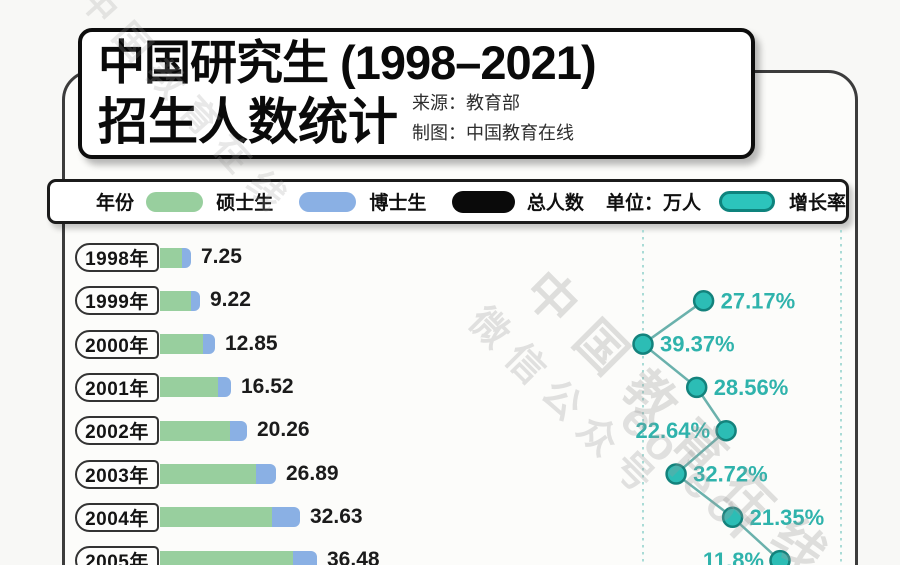 The height and width of the screenshot is (565, 900). Describe the element at coordinates (817, 203) in the screenshot. I see `legend-growth-label: 增长率` at that location.